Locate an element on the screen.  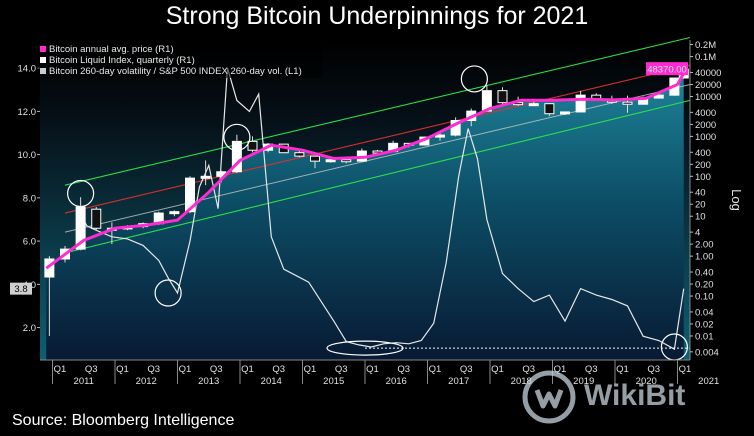
x-year-label: 2013 is located at coordinates (208, 381).